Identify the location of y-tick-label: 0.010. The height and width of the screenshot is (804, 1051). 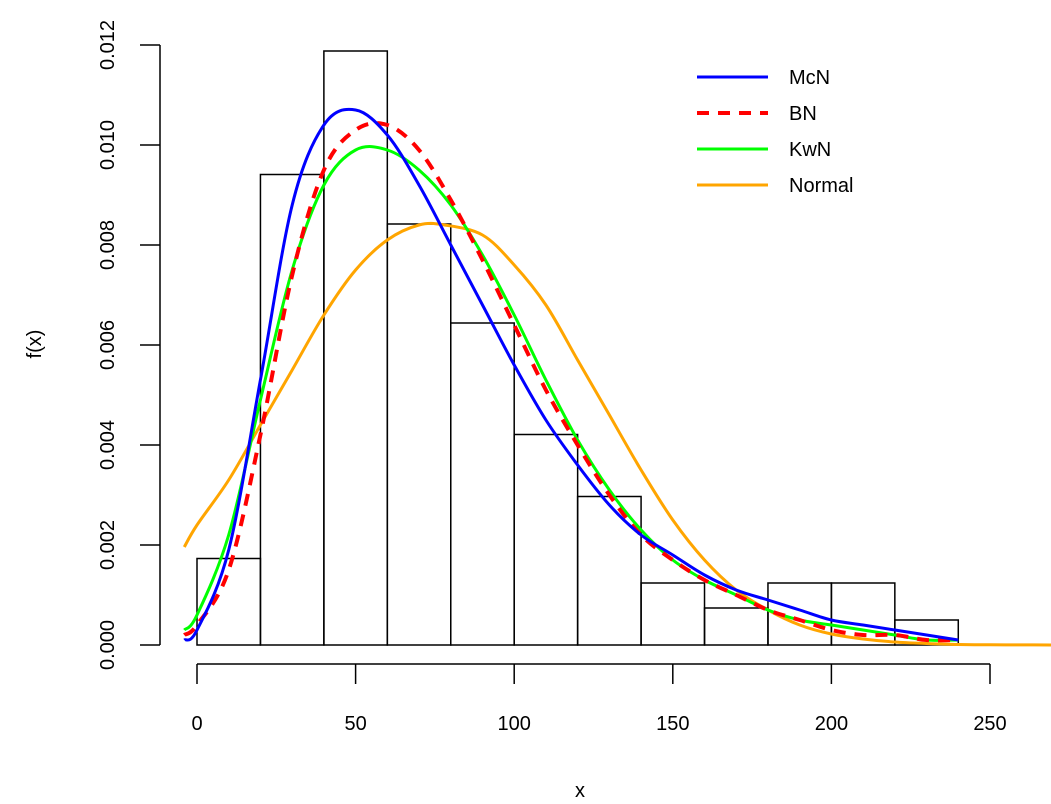
(108, 145).